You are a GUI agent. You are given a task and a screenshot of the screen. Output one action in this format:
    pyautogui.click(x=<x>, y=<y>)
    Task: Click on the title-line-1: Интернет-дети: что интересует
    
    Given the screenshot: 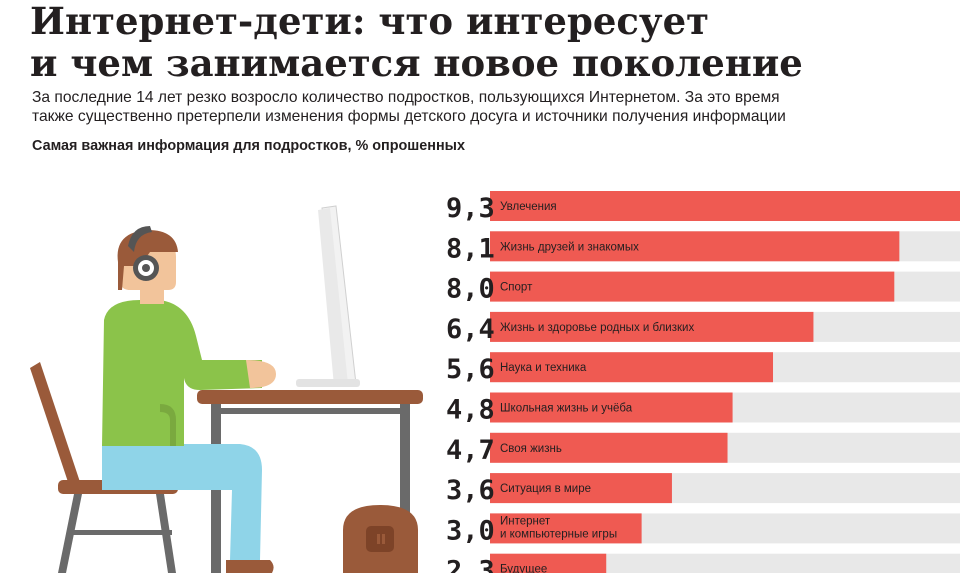 What is the action you would take?
    pyautogui.click(x=370, y=21)
    